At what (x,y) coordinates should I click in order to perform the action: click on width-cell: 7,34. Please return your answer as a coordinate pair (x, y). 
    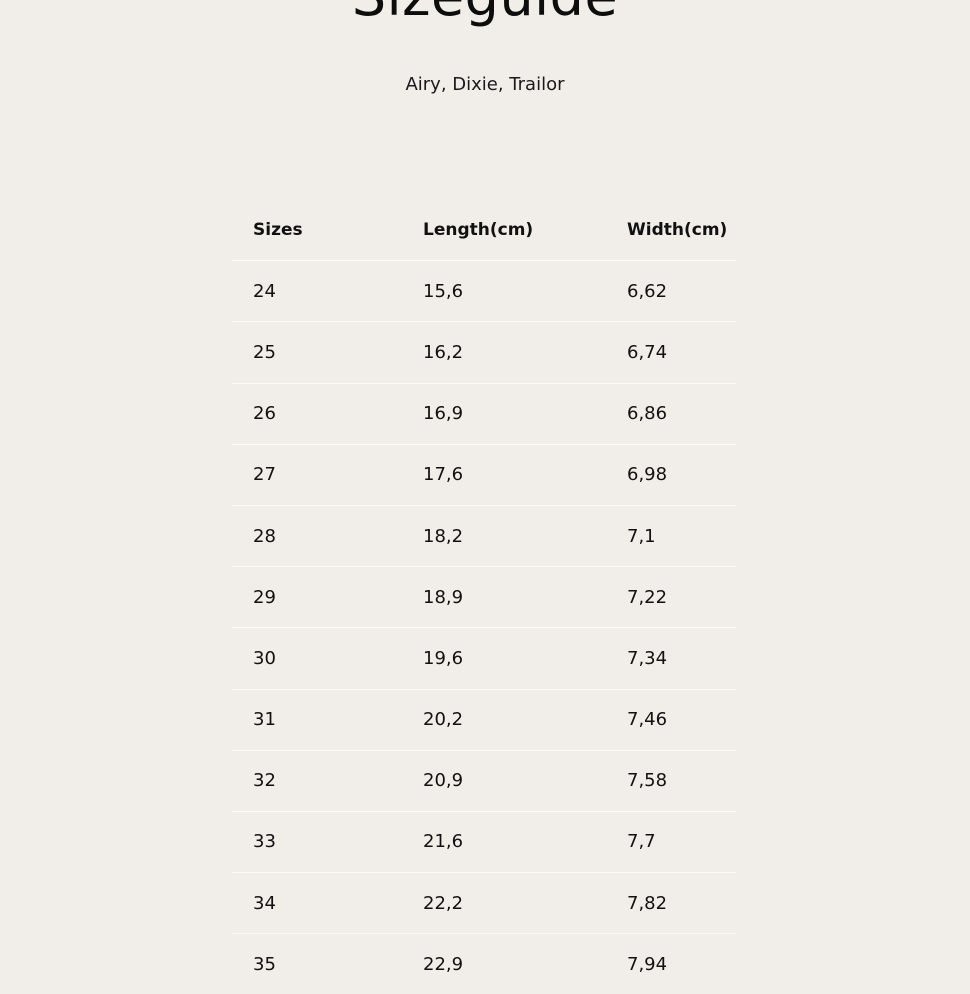
    Looking at the image, I should click on (647, 658).